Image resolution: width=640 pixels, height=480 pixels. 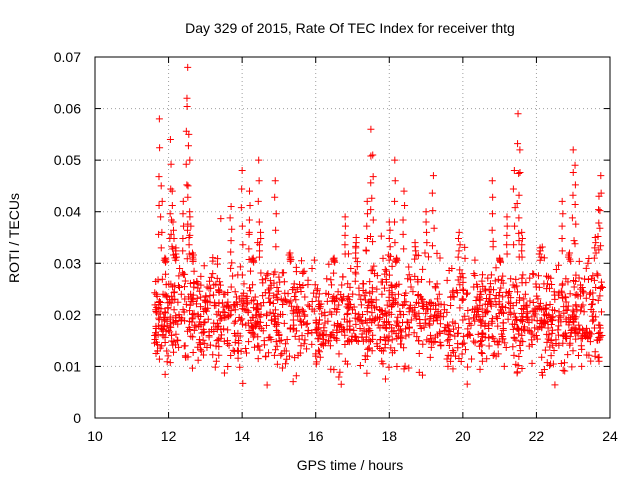 I want to click on y-tick-label: 0.06, so click(x=67, y=109).